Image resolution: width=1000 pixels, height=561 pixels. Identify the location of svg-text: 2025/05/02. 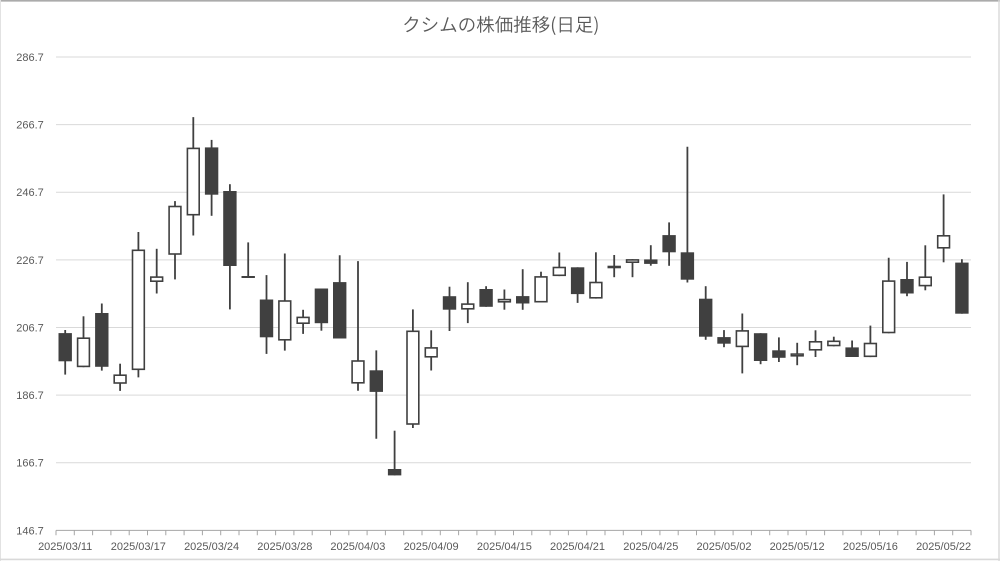
(723, 547).